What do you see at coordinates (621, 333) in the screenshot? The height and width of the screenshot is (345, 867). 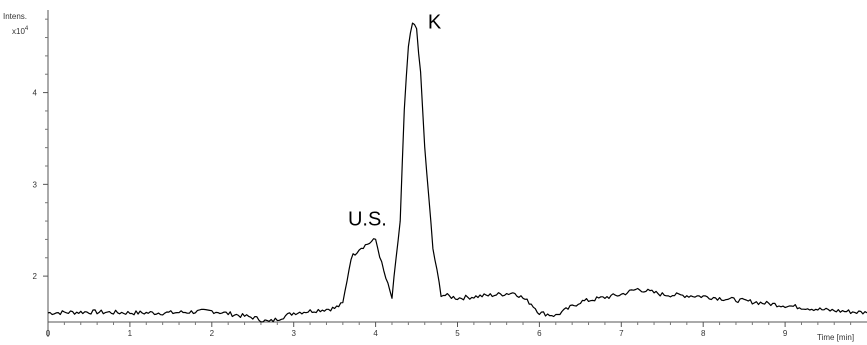 I see `x-tick-label: 7` at bounding box center [621, 333].